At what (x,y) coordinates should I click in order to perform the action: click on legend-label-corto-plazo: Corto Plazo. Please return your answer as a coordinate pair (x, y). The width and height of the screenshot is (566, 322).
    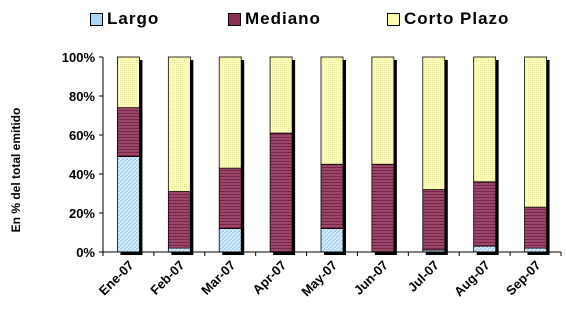
    Looking at the image, I should click on (457, 18).